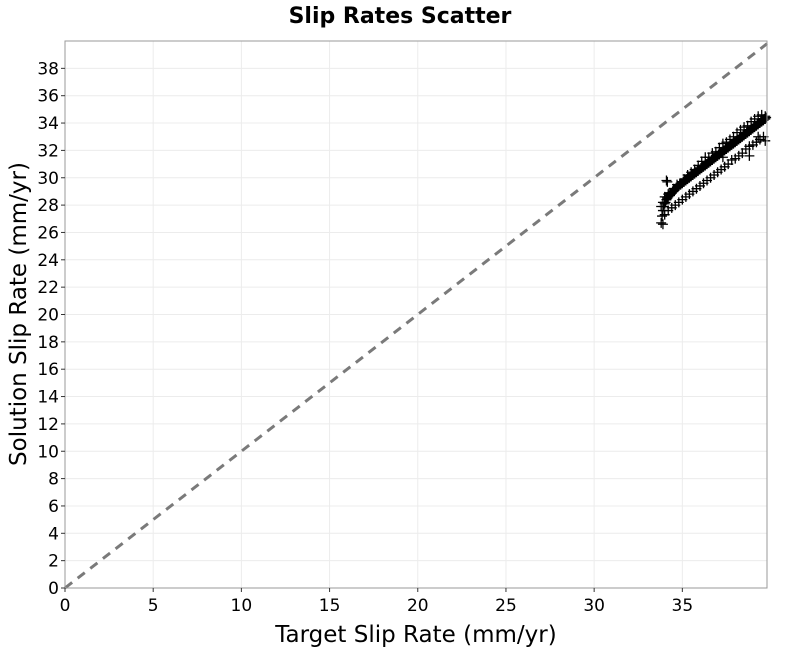  I want to click on x-tick-label-4: 20, so click(418, 606).